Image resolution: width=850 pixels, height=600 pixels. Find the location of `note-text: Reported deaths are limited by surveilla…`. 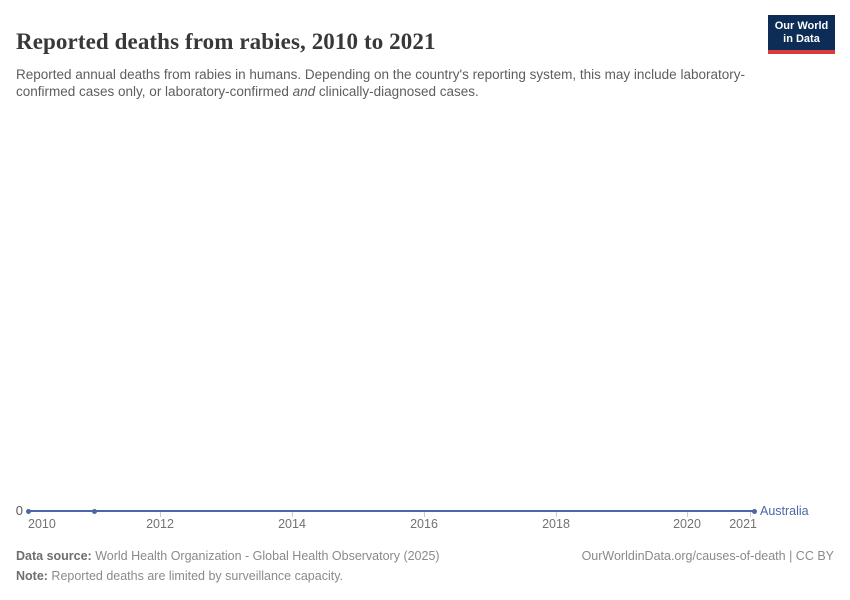

note-text: Reported deaths are limited by surveilla… is located at coordinates (195, 576).